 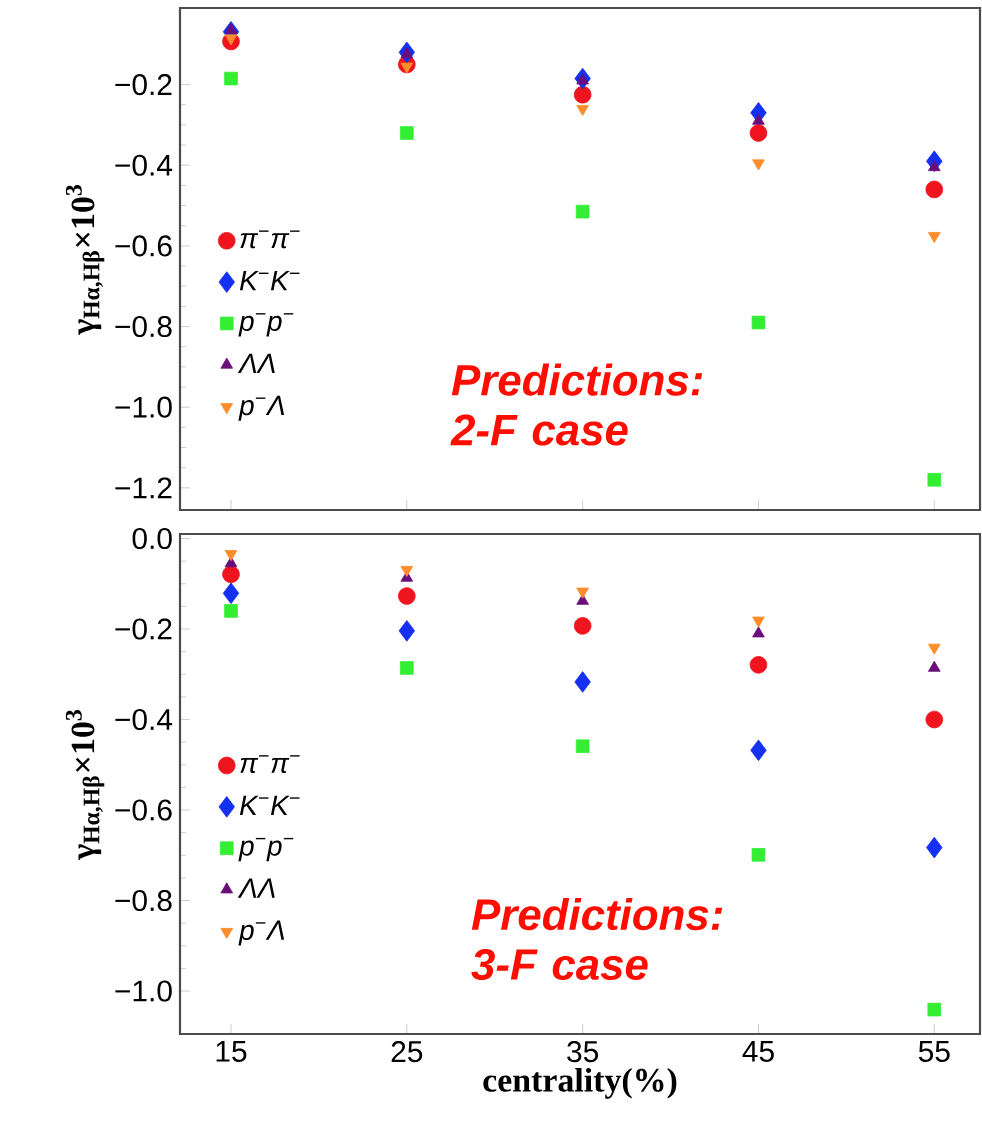 I want to click on y-tick-label: 0.0, so click(x=152, y=538).